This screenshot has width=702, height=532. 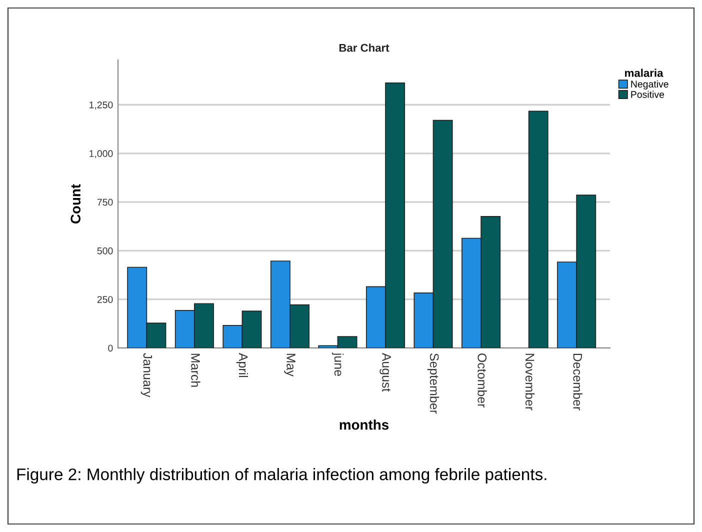 What do you see at coordinates (290, 365) in the screenshot?
I see `x-tick-label: May` at bounding box center [290, 365].